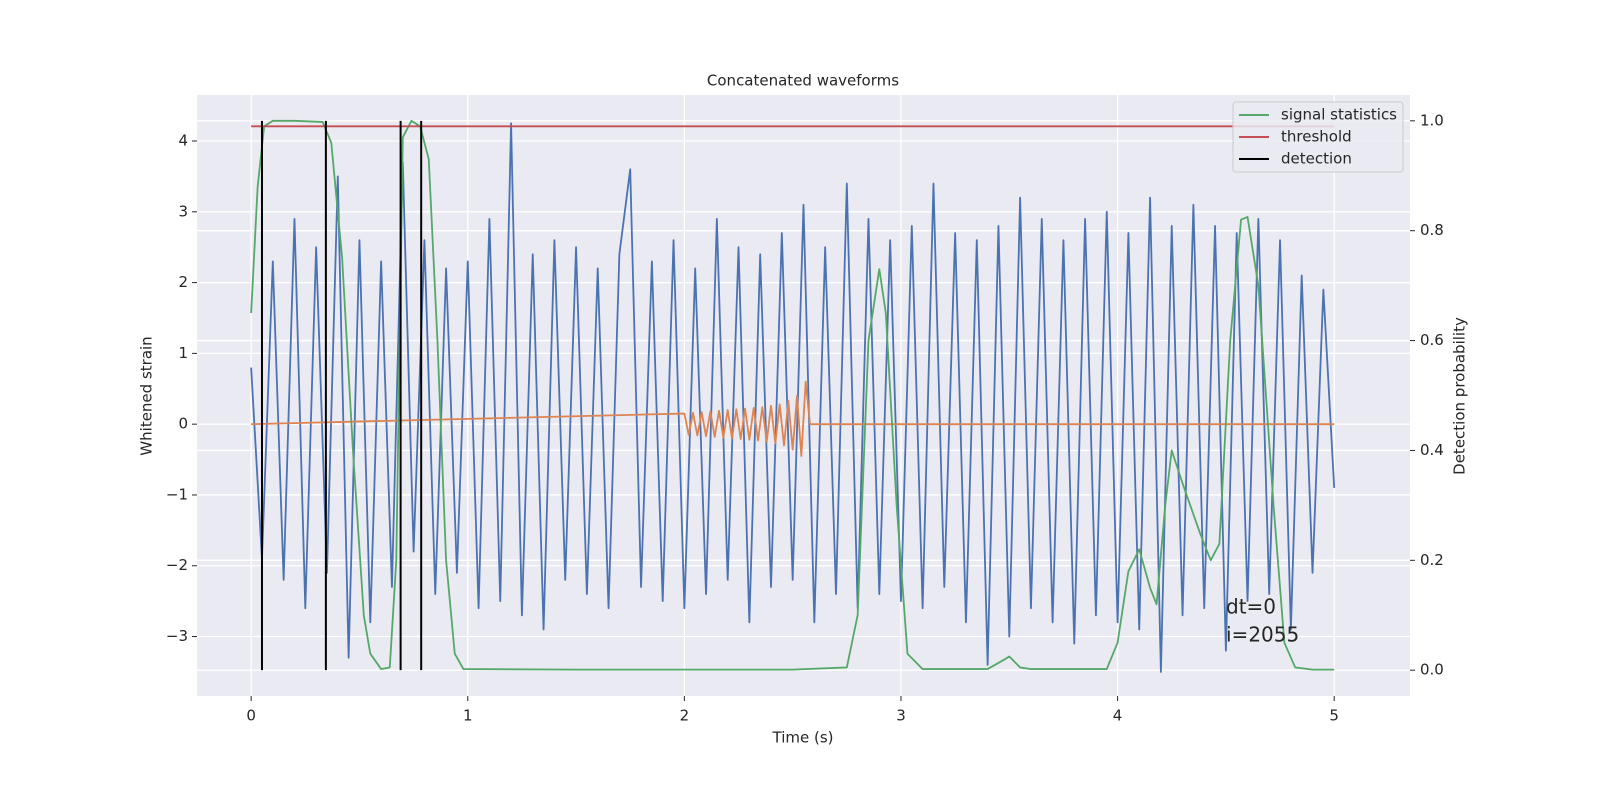 This screenshot has height=800, width=1600. What do you see at coordinates (1262, 635) in the screenshot?
I see `annotation: i=2055` at bounding box center [1262, 635].